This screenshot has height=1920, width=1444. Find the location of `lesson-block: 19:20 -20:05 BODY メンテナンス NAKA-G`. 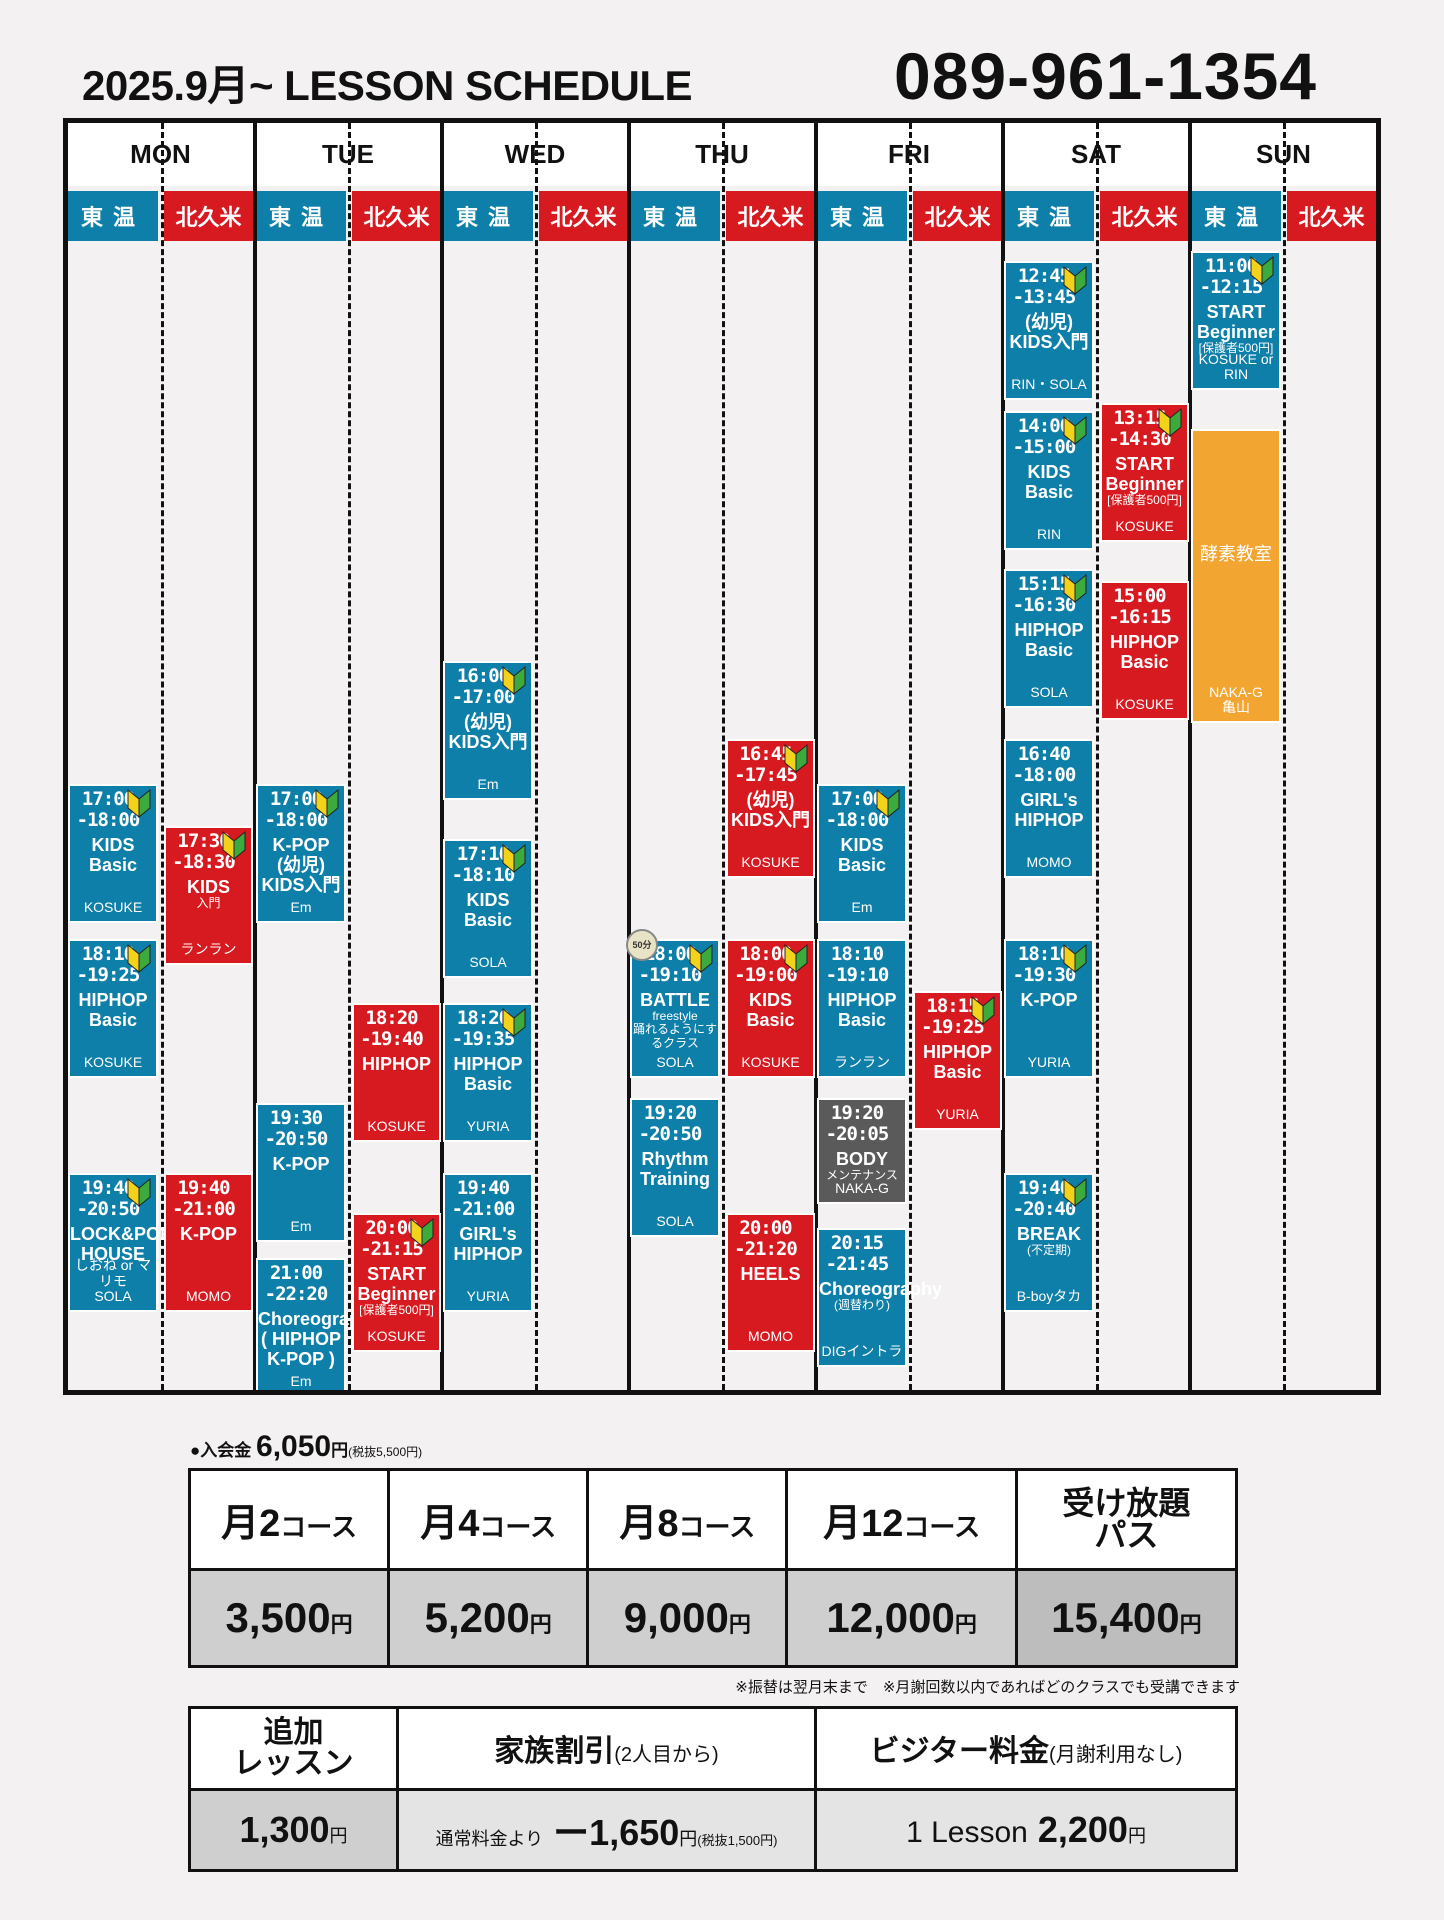

lesson-block: 19:20 -20:05 BODY メンテナンス NAKA-G is located at coordinates (862, 1151).